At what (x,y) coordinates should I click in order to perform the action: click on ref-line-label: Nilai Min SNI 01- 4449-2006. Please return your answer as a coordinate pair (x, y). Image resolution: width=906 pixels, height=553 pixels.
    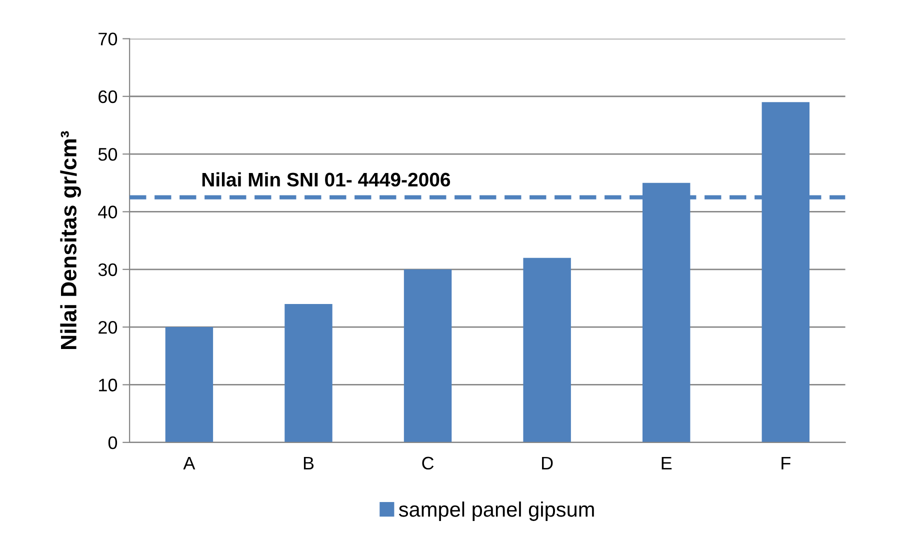
    Looking at the image, I should click on (326, 179).